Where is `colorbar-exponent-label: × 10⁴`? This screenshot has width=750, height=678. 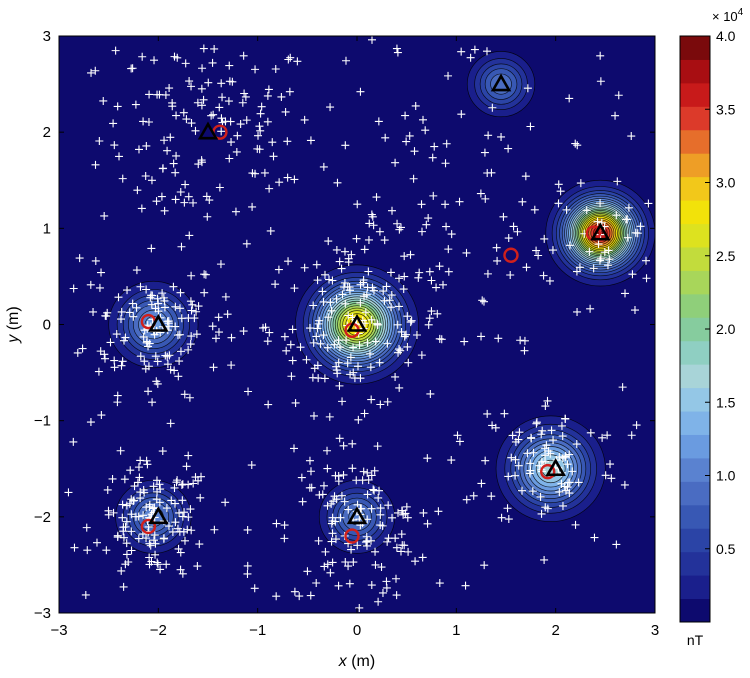
colorbar-exponent-label: × 10⁴ is located at coordinates (728, 15).